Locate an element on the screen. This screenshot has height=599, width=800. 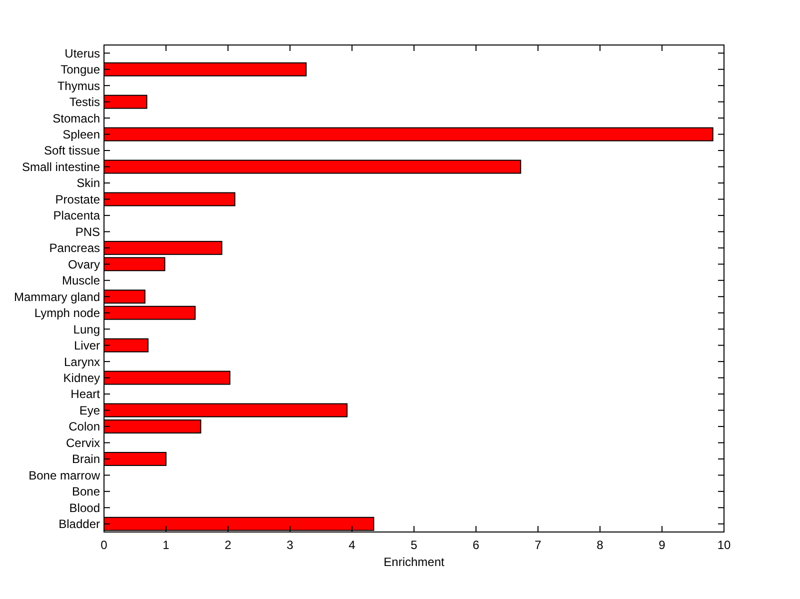
x-tick-label: 3 is located at coordinates (290, 545).